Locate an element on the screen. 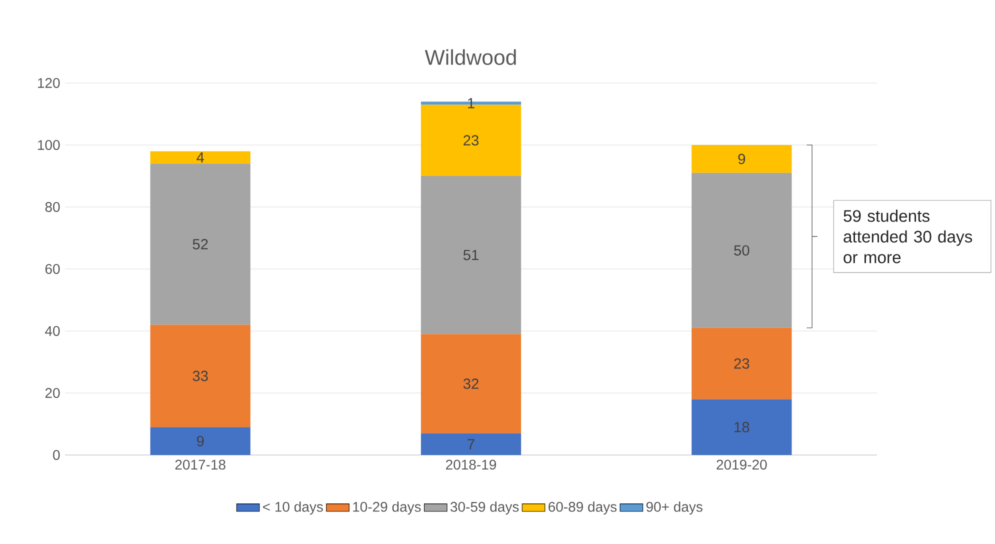 The image size is (995, 544). y-tick-label: 0 is located at coordinates (56, 455).